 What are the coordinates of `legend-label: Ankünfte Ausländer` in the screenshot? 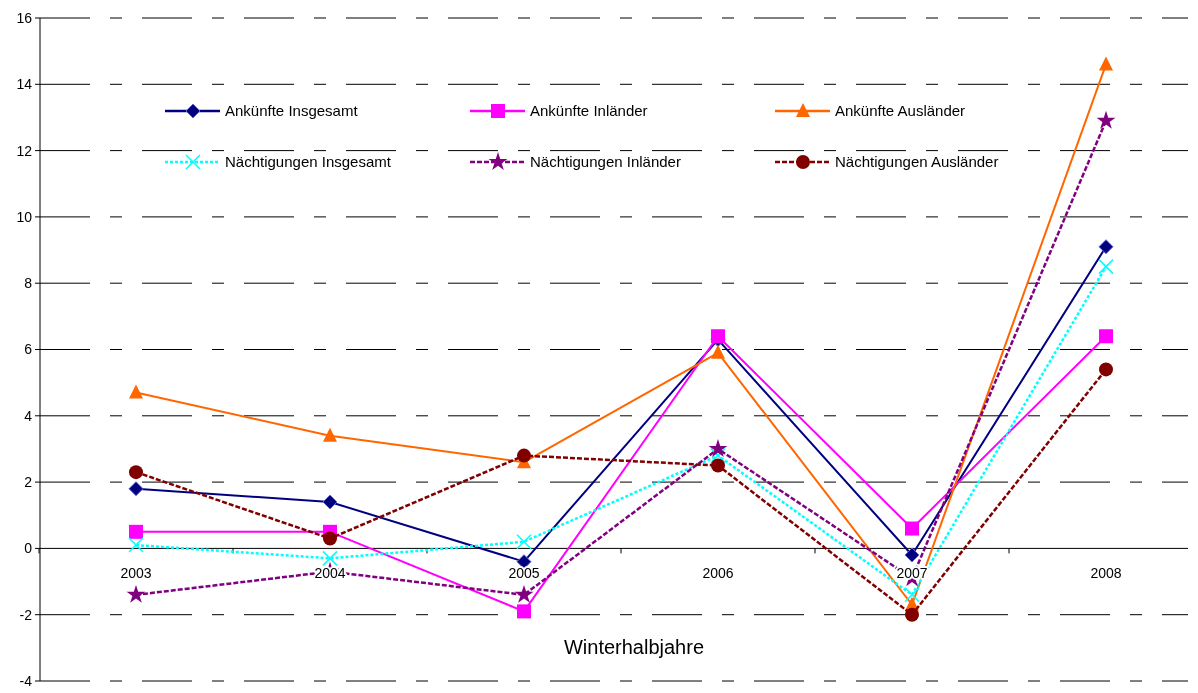 It's located at (900, 111).